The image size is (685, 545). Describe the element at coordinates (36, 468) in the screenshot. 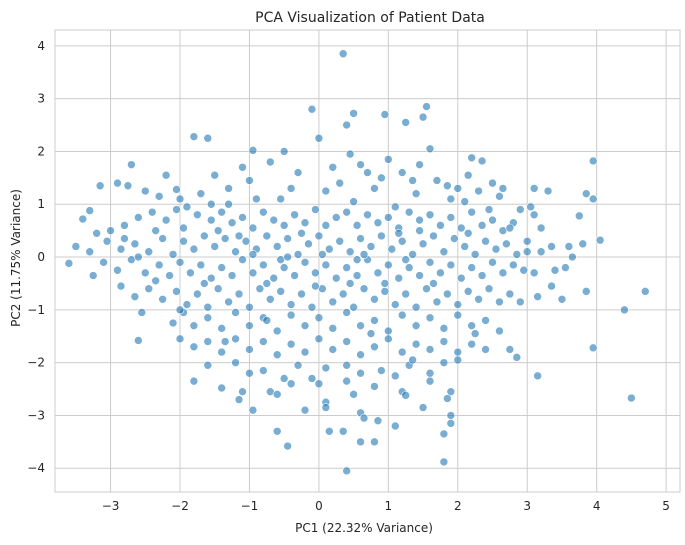

I see `y-tick-label: −4` at that location.